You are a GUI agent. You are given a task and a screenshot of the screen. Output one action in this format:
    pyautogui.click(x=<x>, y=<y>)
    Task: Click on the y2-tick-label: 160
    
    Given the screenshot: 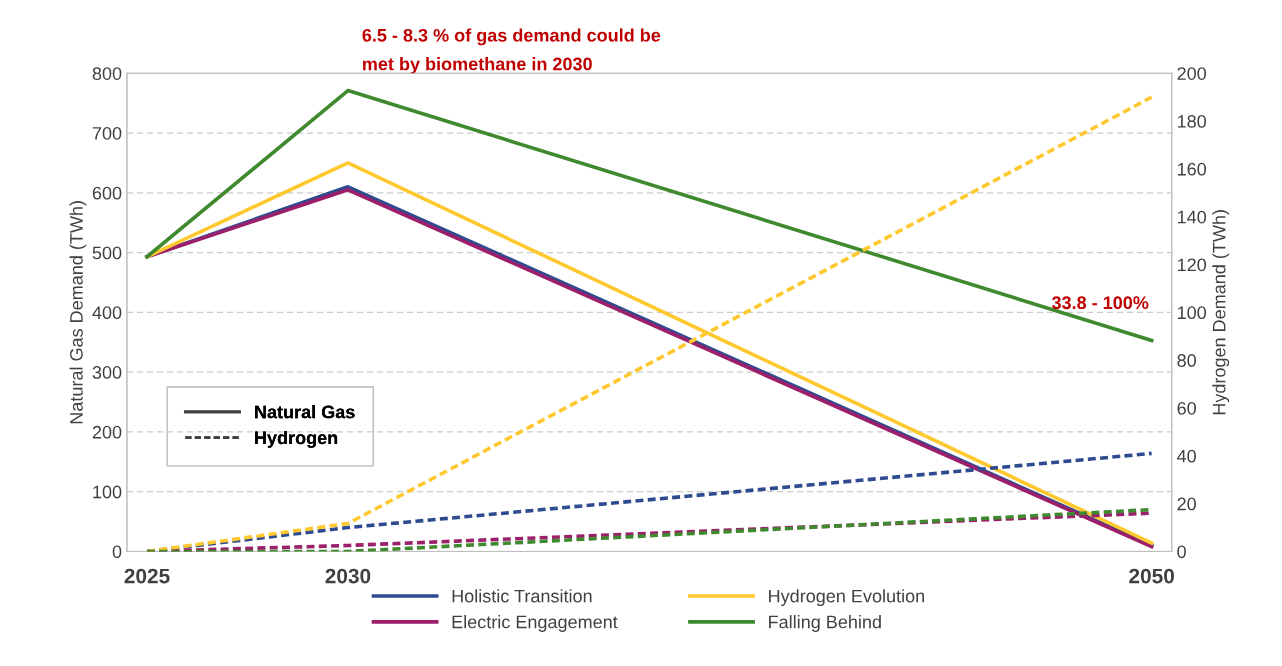 What is the action you would take?
    pyautogui.click(x=1192, y=169)
    